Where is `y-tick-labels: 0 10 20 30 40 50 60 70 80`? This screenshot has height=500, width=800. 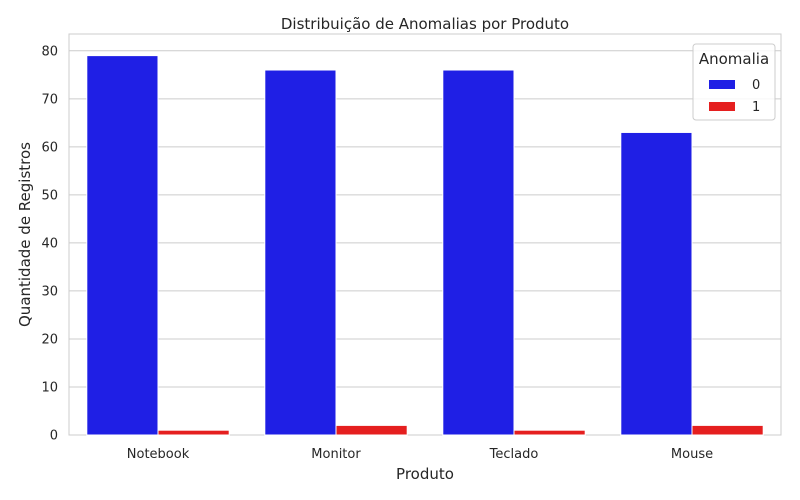
y-tick-labels: 0 10 20 30 40 50 60 70 80 is located at coordinates (49, 243).